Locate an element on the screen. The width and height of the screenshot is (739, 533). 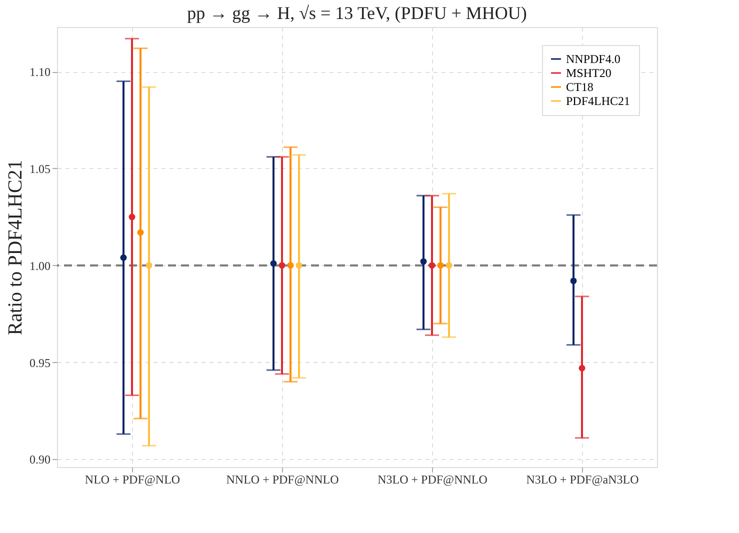
chart-title: pp → gg → H, √s = 13 TeV, (PDFU + MHOU) is located at coordinates (357, 13).